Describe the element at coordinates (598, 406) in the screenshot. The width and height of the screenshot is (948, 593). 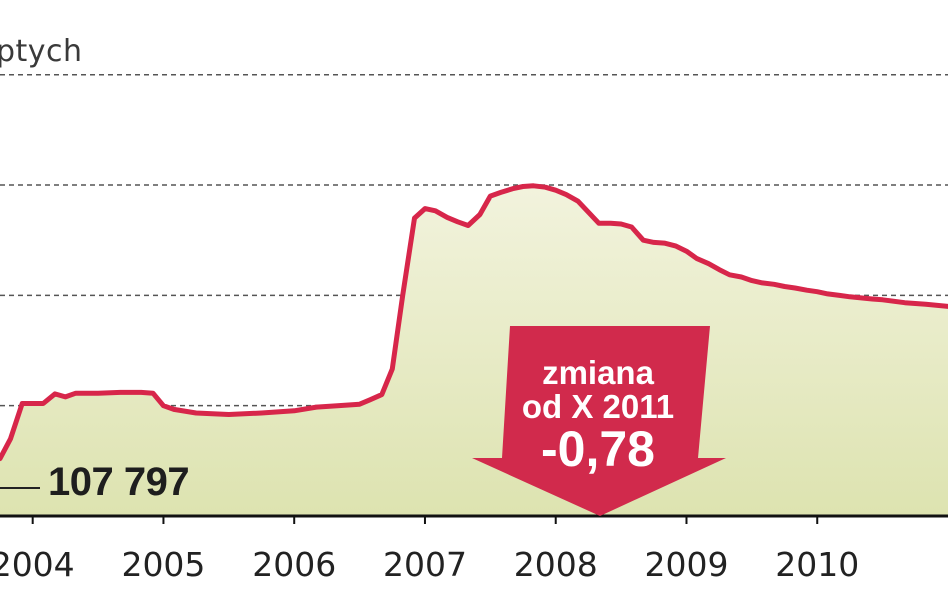
I see `callout-line-2: od X 2011` at that location.